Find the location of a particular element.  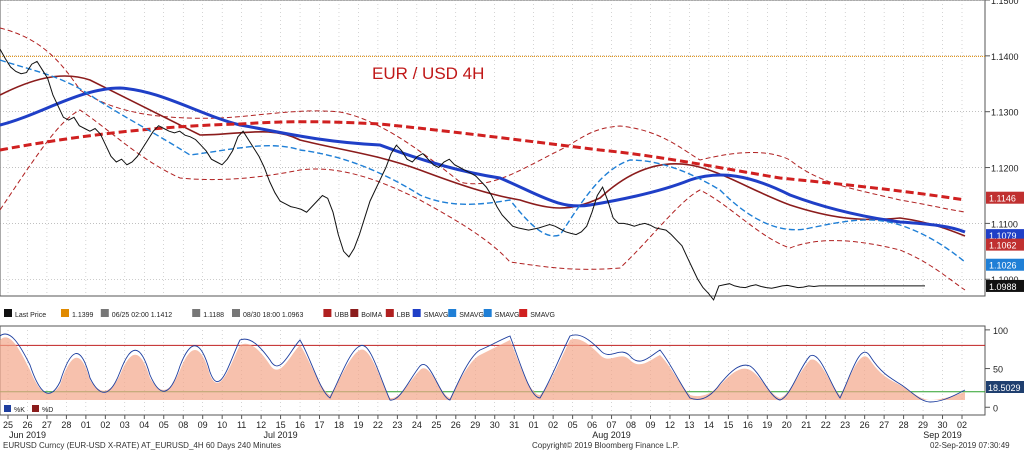

x-tick-label: 12 is located at coordinates (261, 425).